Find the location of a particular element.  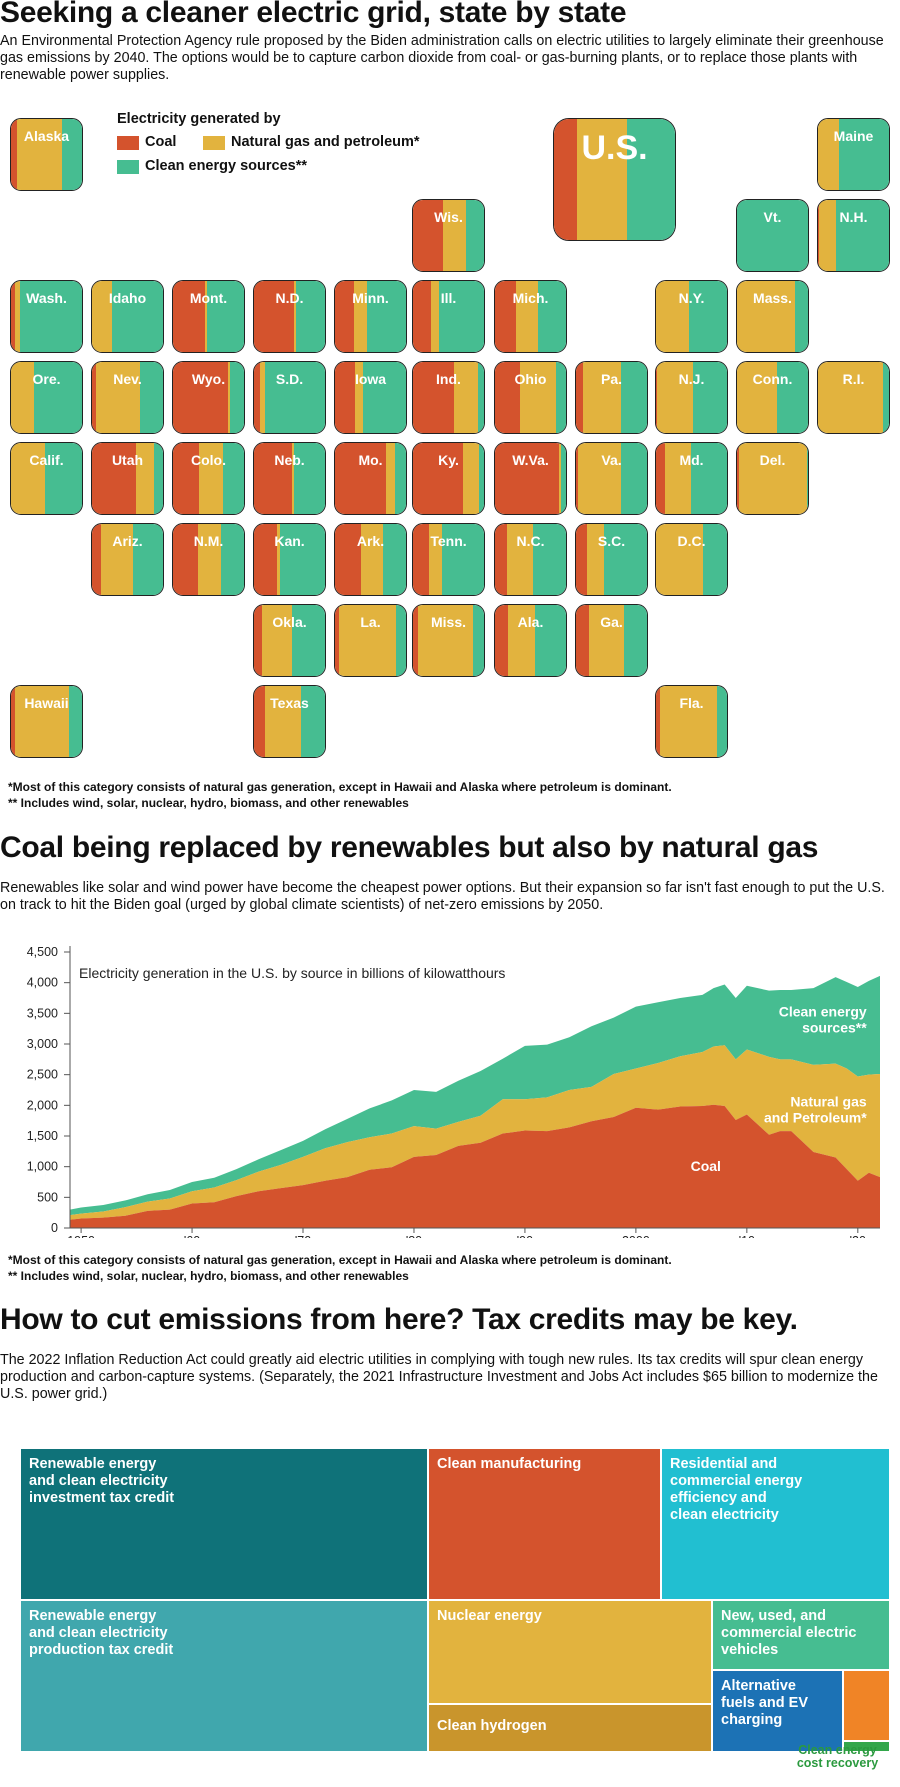

state-tile-label: W.Va. is located at coordinates (530, 460).